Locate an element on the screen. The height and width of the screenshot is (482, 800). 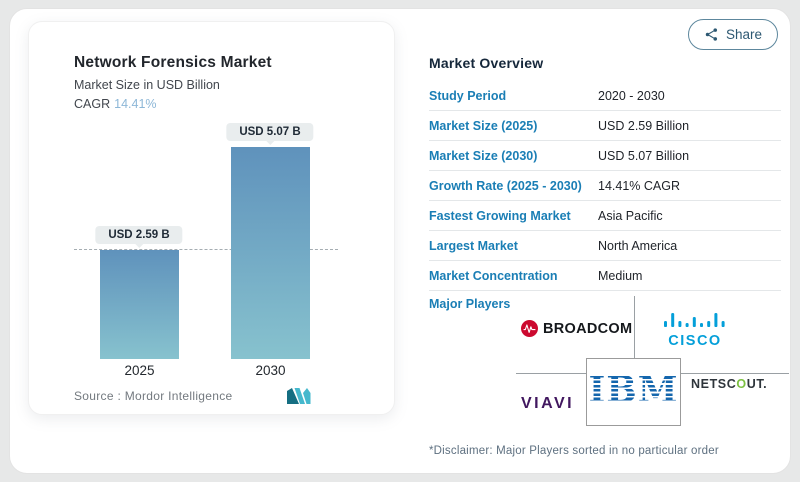
table-row-study-period: Study Period 2020 - 2030 is located at coordinates (605, 96).